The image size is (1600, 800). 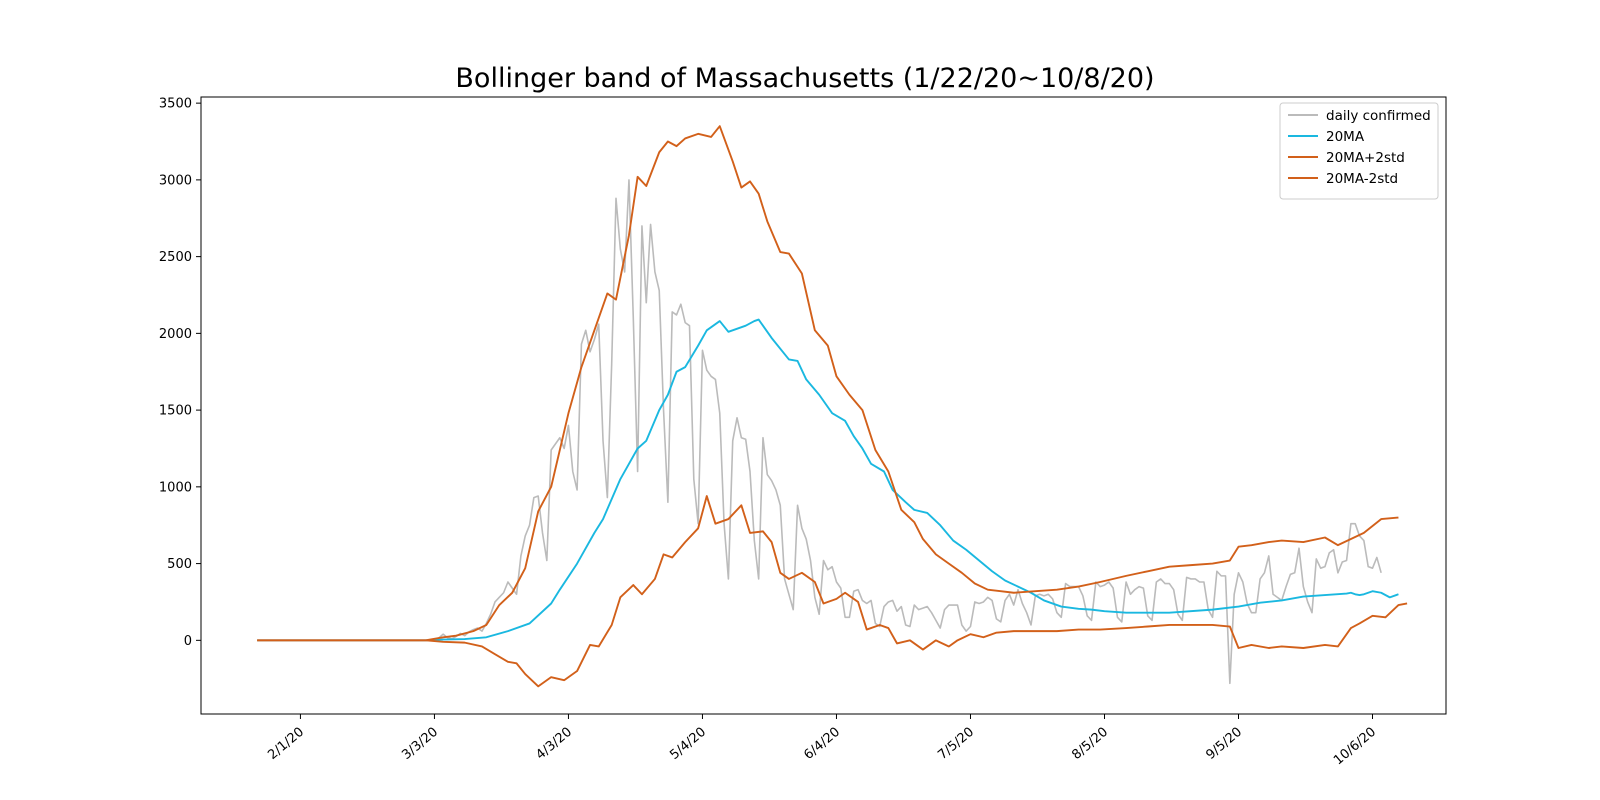 I want to click on legend: daily confirmed 20MA 20MA+2std 20MA-2std, so click(x=1359, y=151).